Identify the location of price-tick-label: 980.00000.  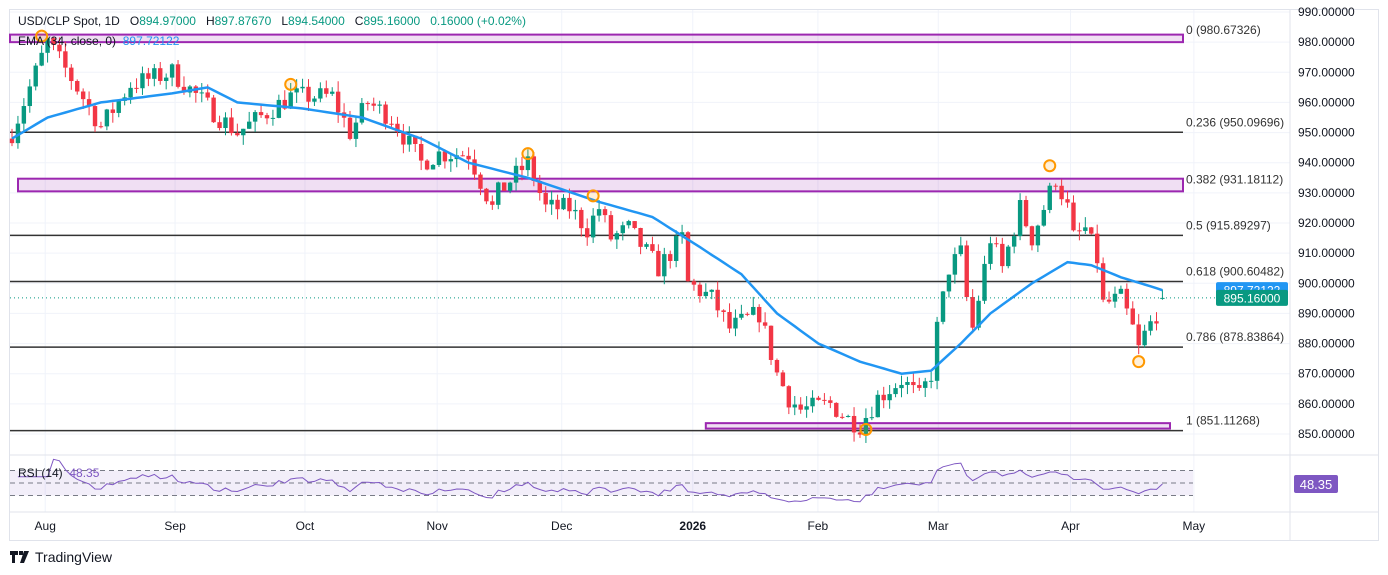
(1326, 42).